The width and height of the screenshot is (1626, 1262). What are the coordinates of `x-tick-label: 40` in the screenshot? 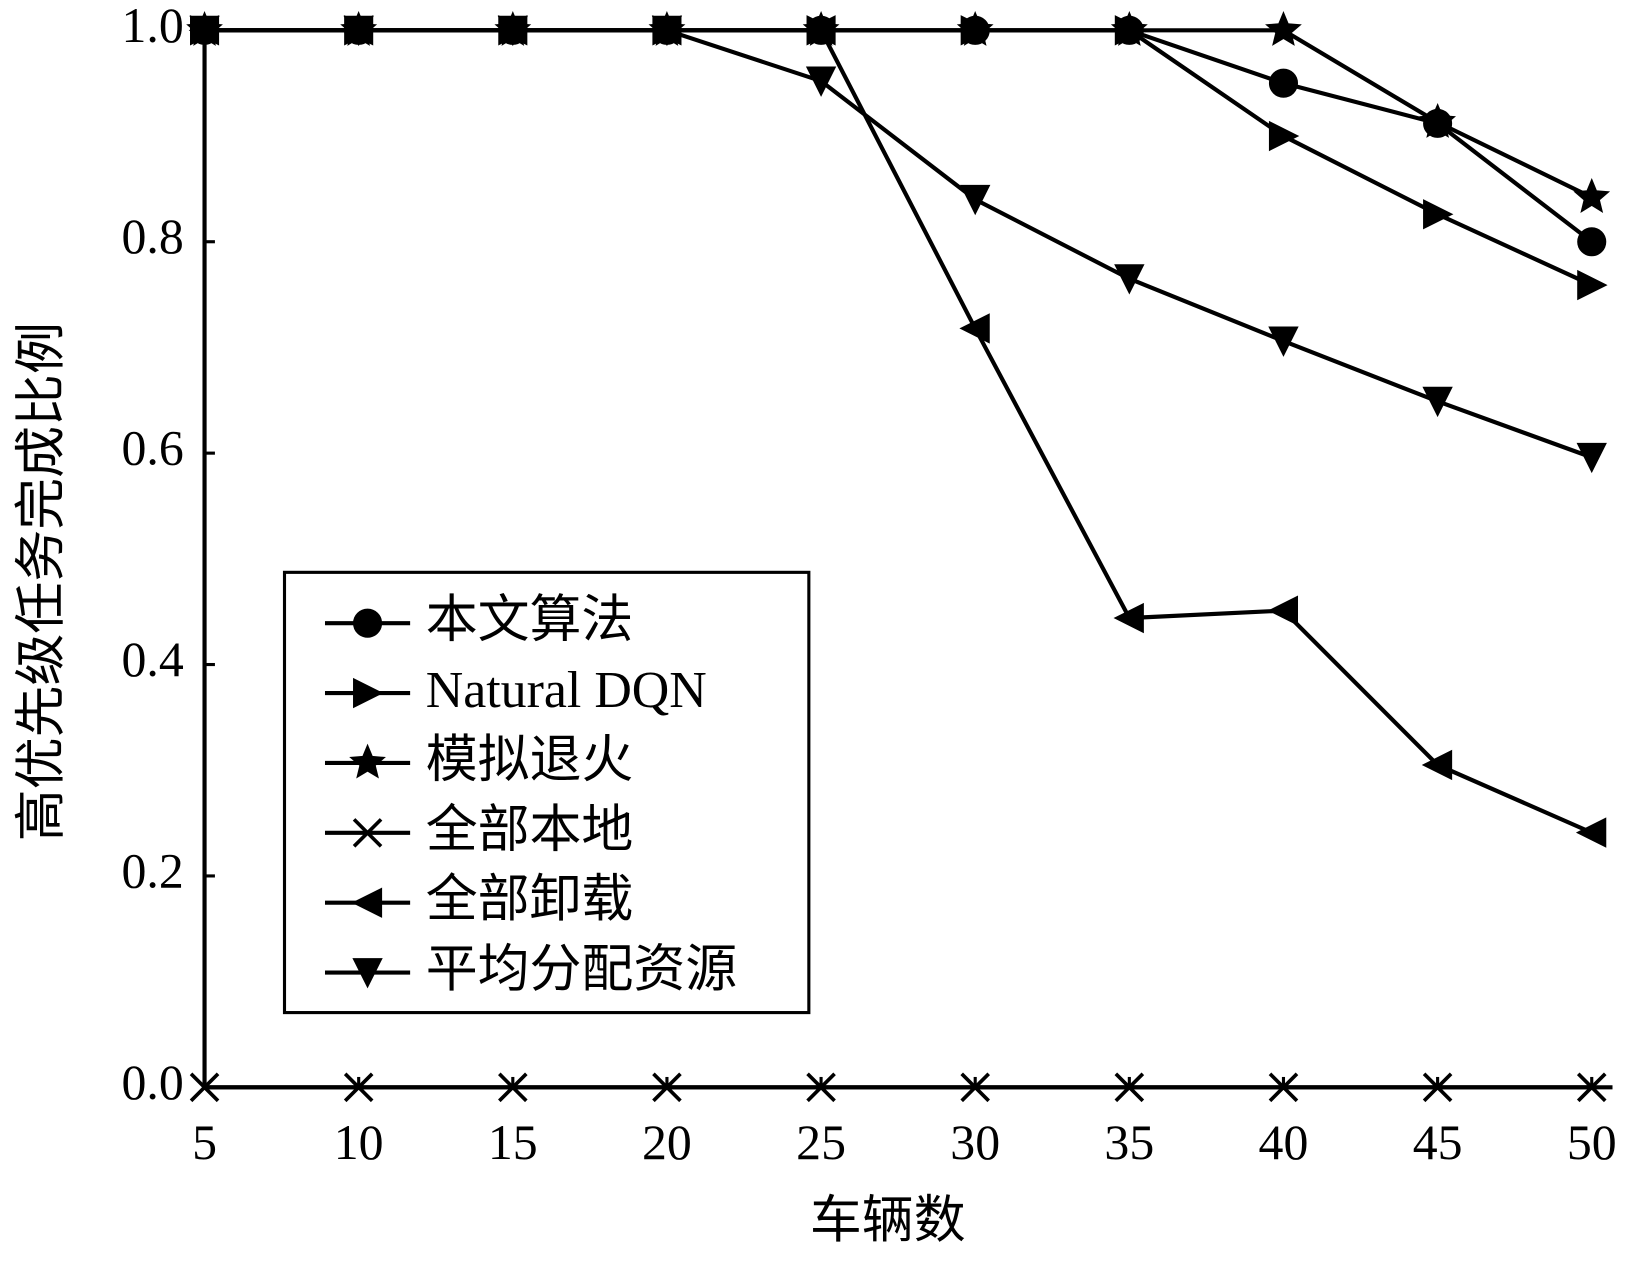 It's located at (1284, 1142).